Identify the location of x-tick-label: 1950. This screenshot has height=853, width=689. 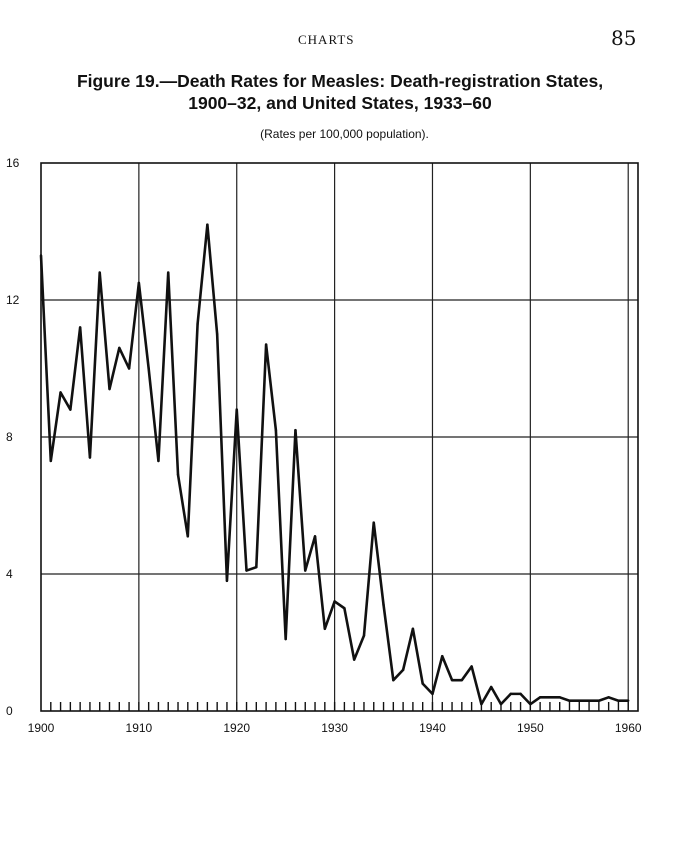
(530, 728).